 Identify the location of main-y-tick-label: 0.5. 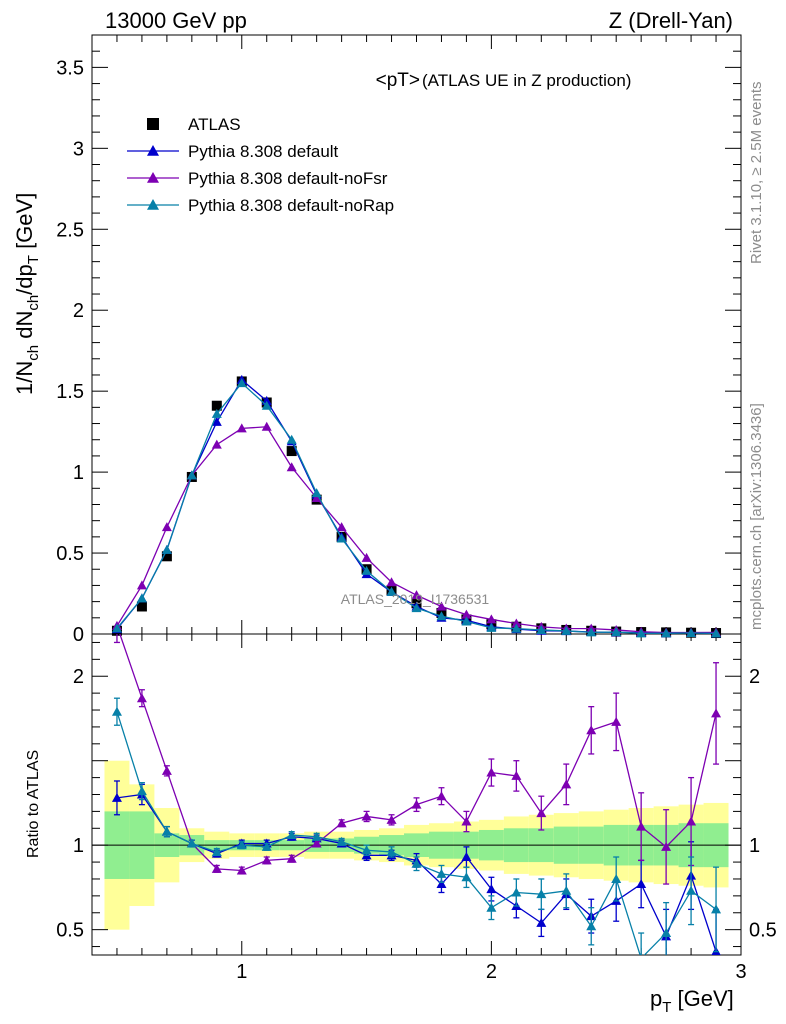
(70, 554).